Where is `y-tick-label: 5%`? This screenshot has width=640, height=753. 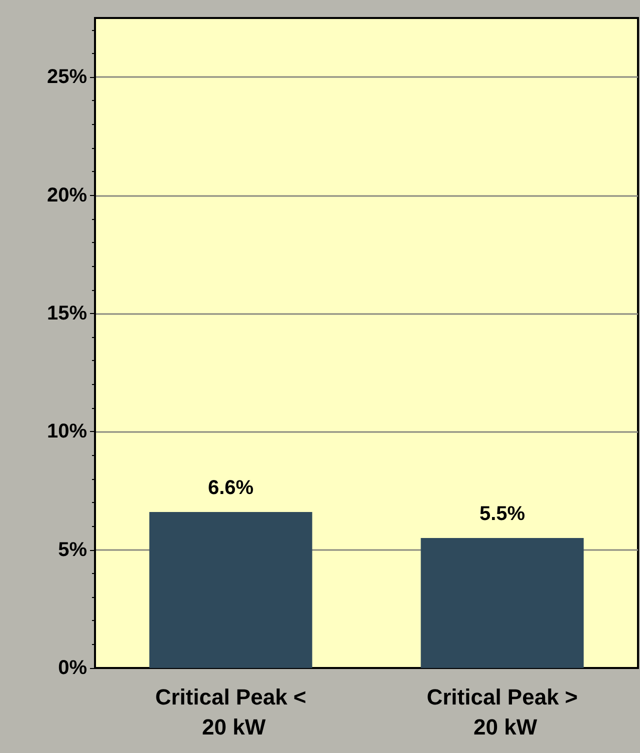
y-tick-label: 5% is located at coordinates (73, 549).